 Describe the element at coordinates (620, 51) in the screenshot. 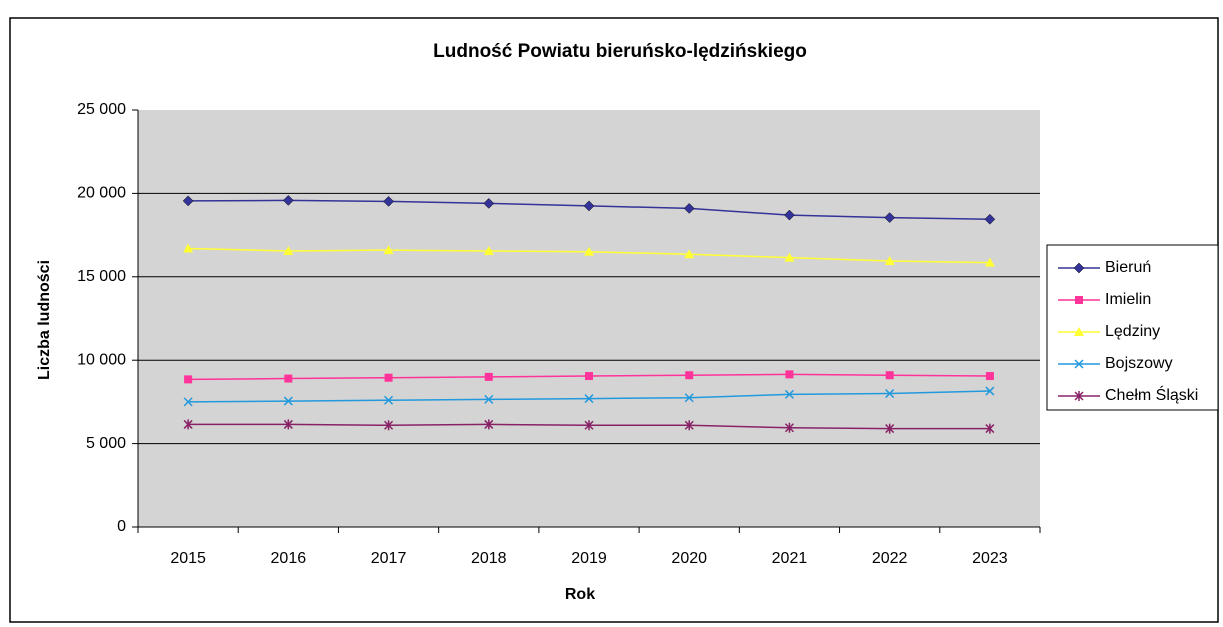

I see `chart-title: Ludność Powiatu bieruńsko-lędzińskiego` at that location.